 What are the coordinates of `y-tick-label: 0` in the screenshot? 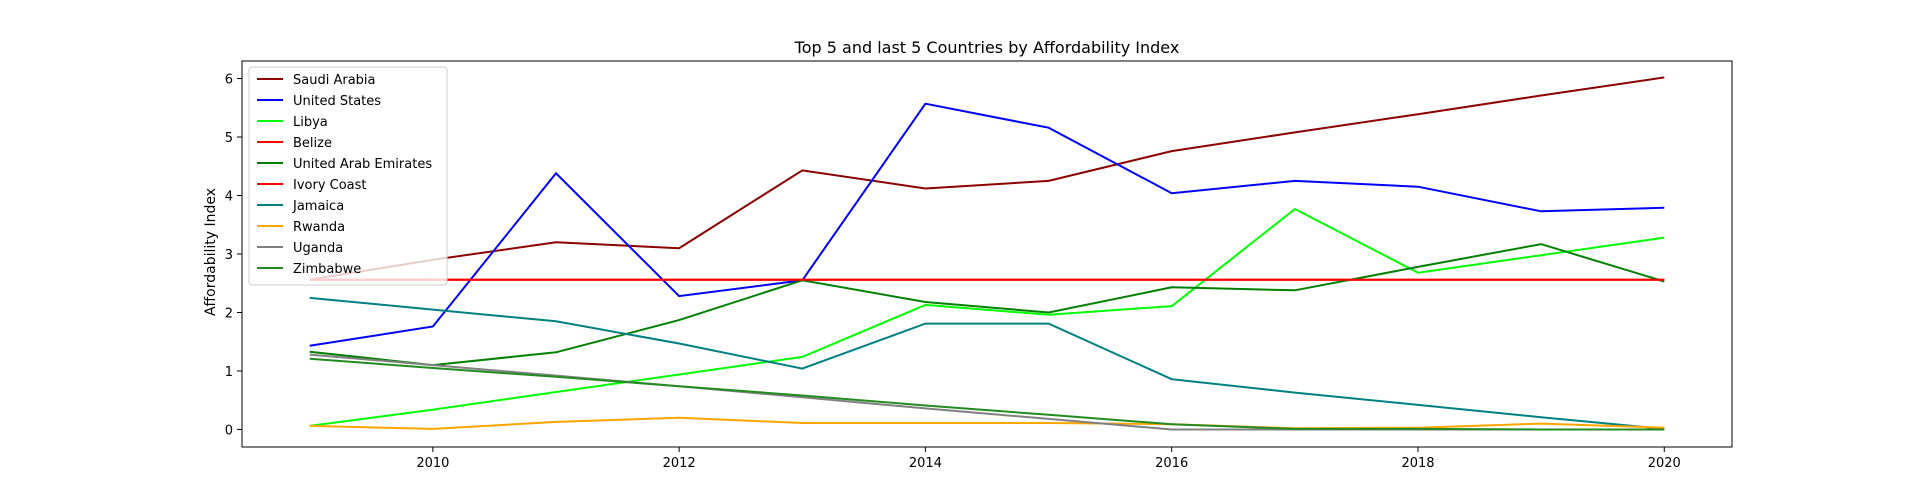 It's located at (229, 430).